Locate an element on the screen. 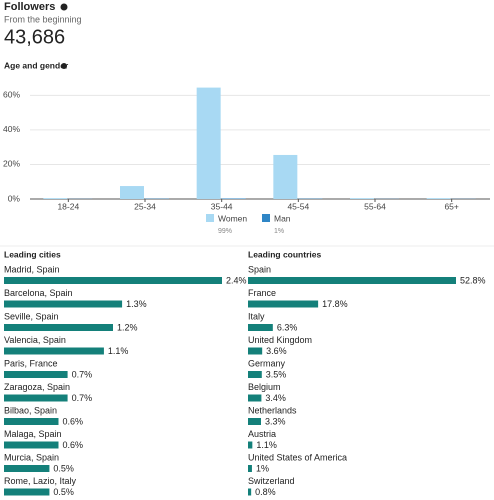 The width and height of the screenshot is (494, 500). followers-total: 43,686 is located at coordinates (34, 37).